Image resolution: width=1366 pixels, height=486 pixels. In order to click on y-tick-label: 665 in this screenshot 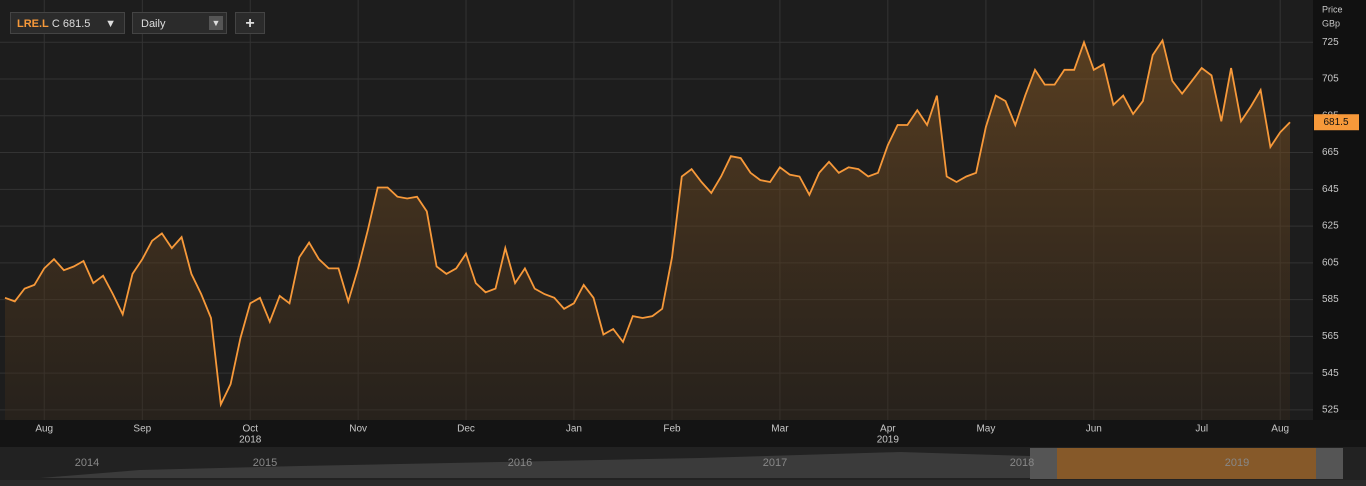, I will do `click(1330, 152)`.